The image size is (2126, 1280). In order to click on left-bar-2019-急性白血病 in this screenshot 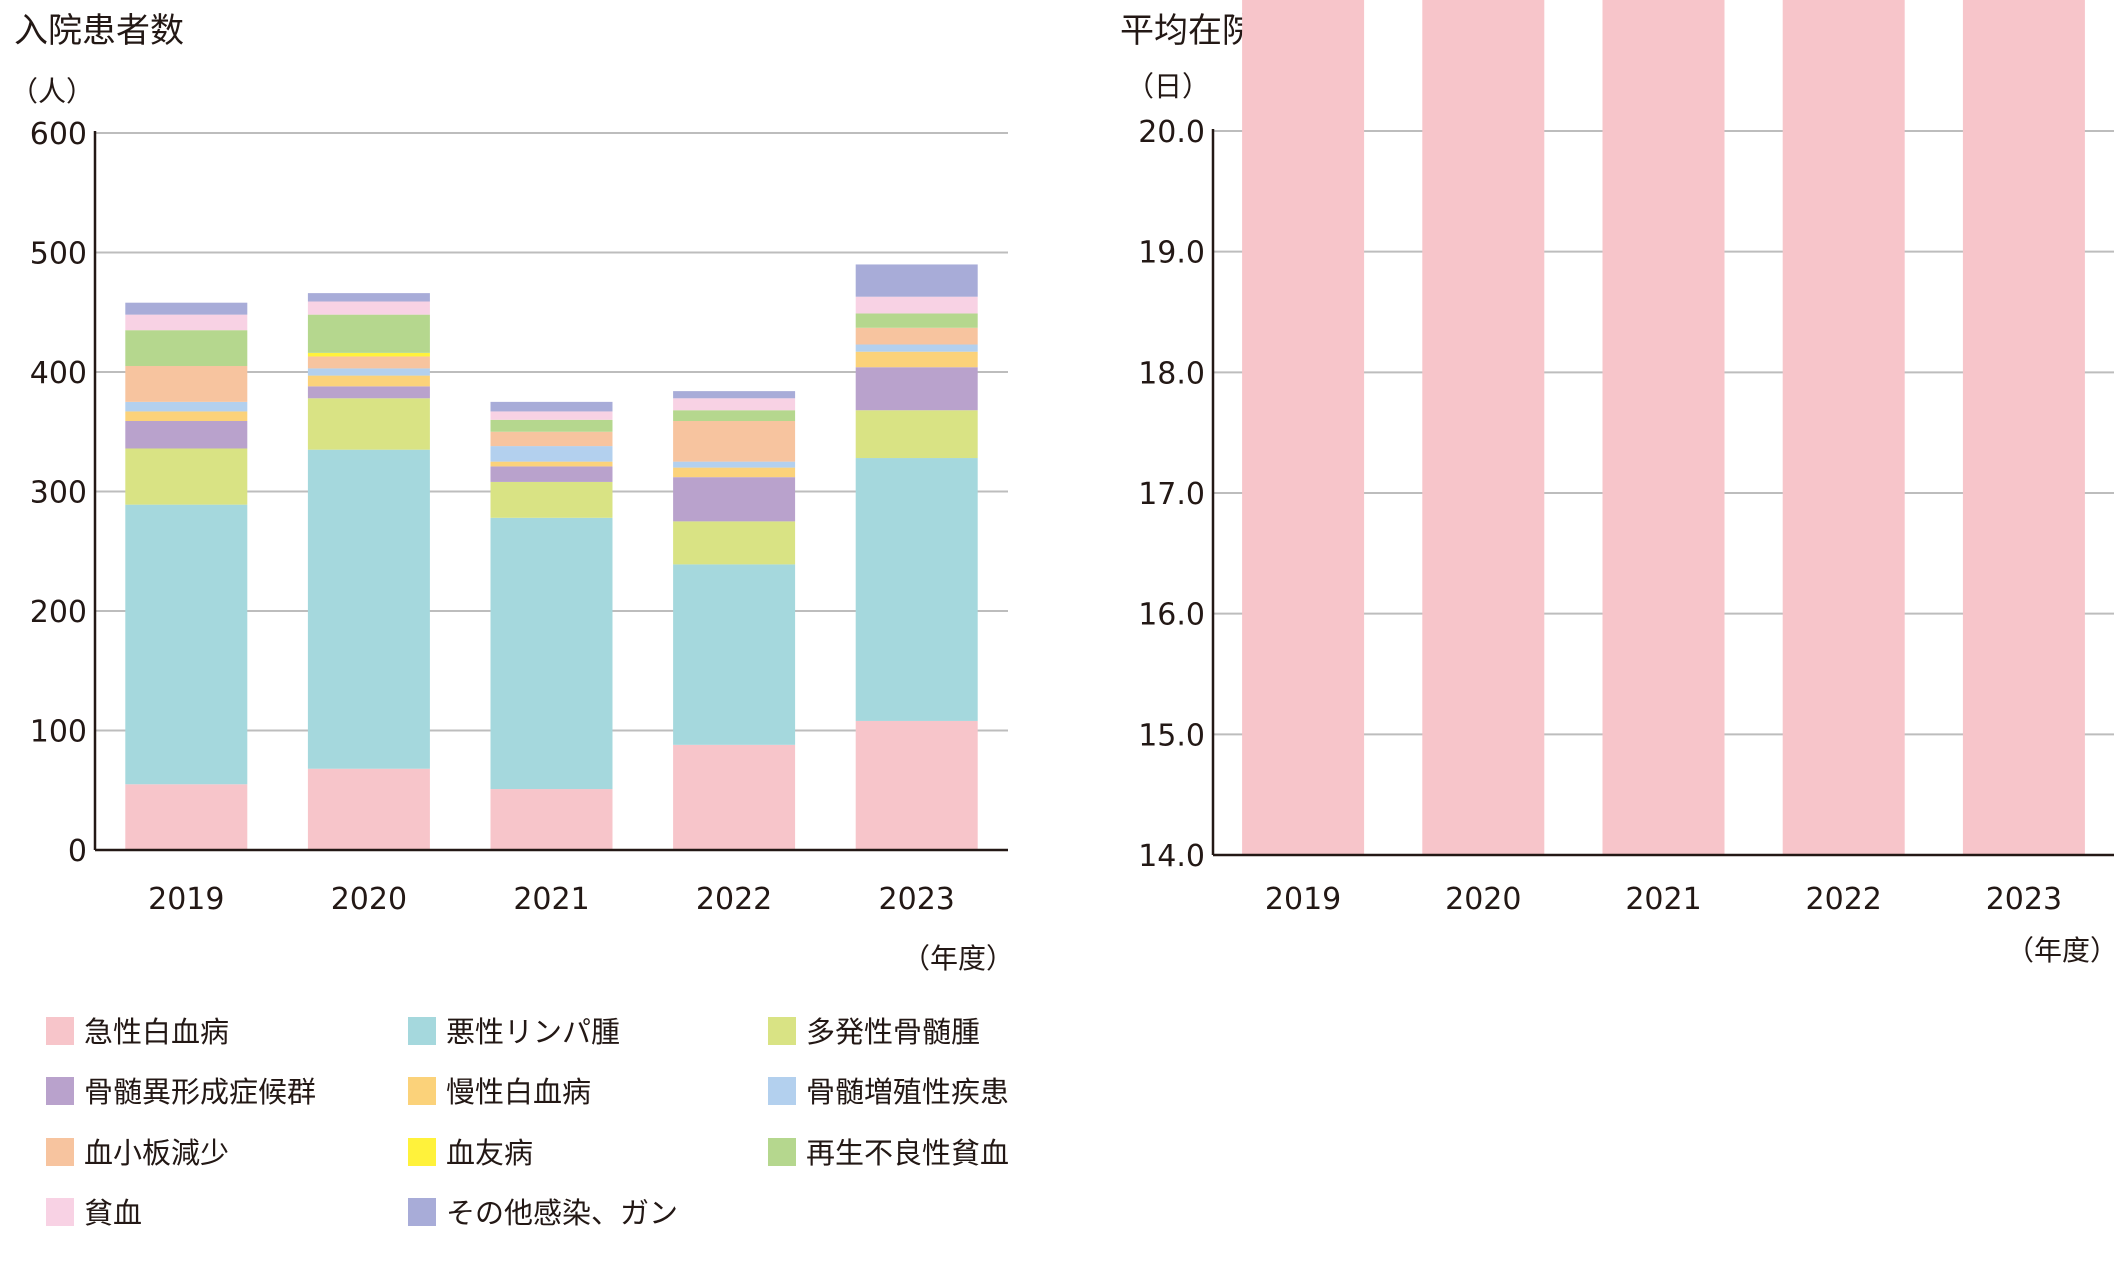, I will do `click(186, 817)`.